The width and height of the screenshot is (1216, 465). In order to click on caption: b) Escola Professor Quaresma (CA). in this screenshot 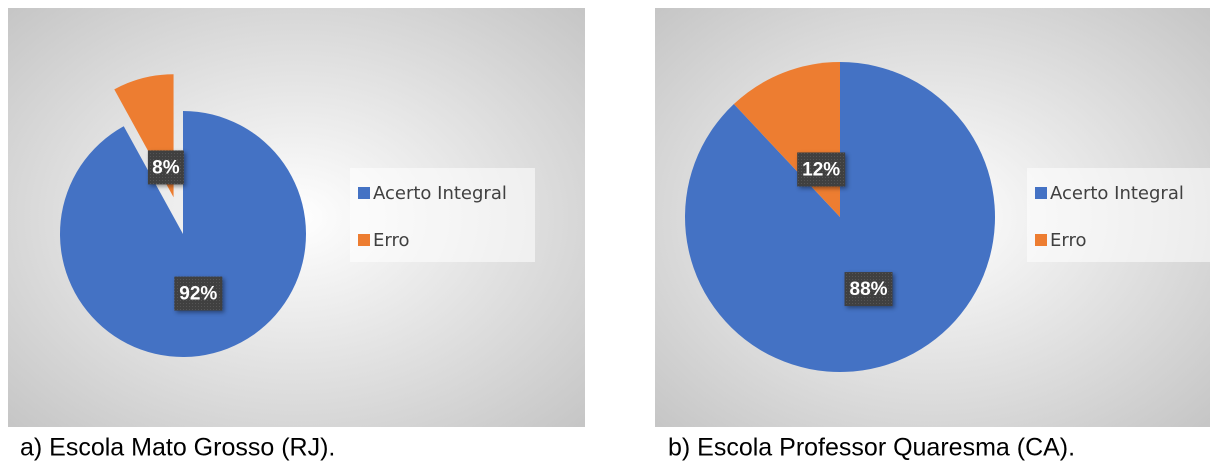, I will do `click(871, 448)`.